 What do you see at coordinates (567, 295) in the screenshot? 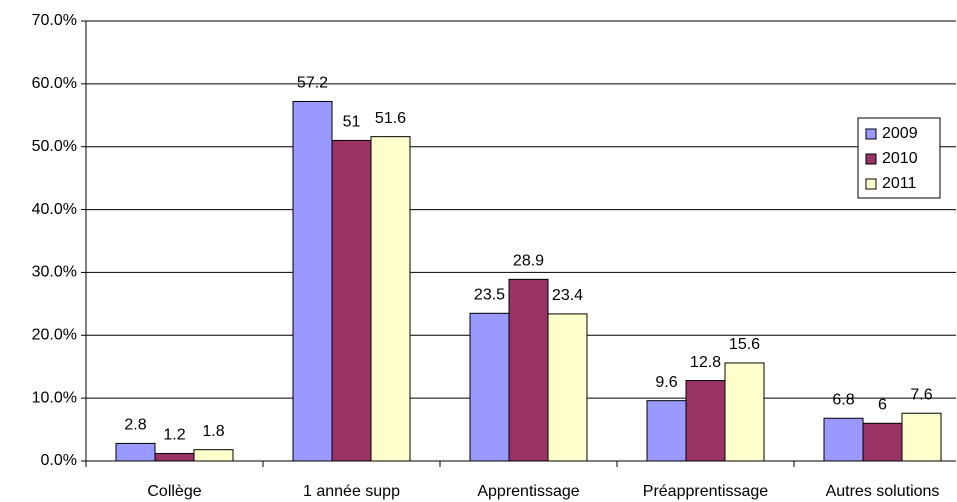
I see `data-label: 23.4` at bounding box center [567, 295].